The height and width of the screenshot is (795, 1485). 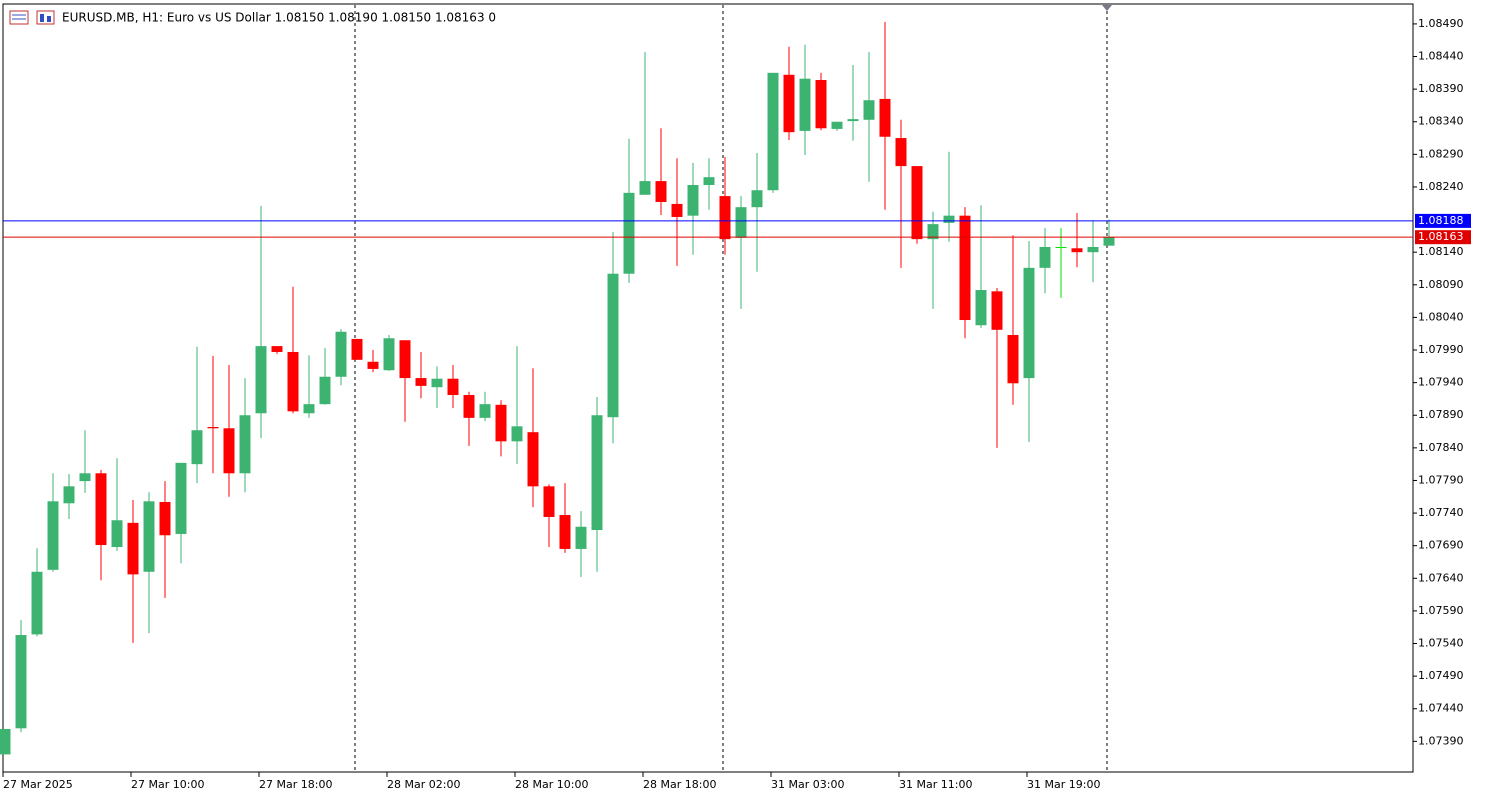 What do you see at coordinates (935, 784) in the screenshot?
I see `x-tick-label: 31 Mar 11:00` at bounding box center [935, 784].